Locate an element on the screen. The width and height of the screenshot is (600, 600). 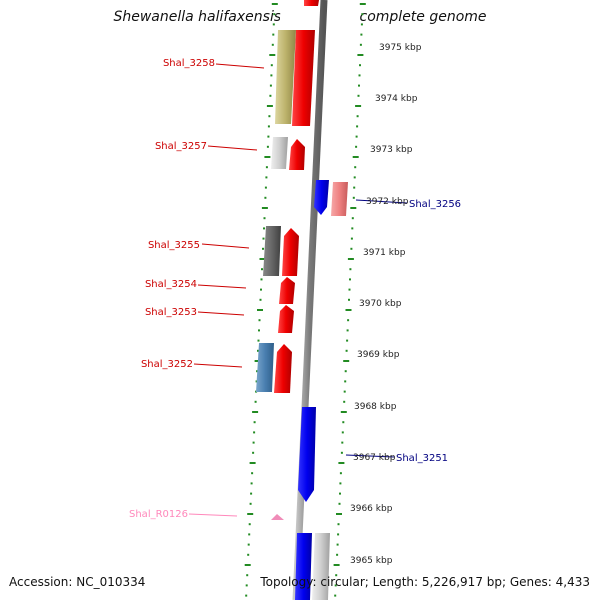
feature-block-blue-bottom is located at coordinates (303, 566).